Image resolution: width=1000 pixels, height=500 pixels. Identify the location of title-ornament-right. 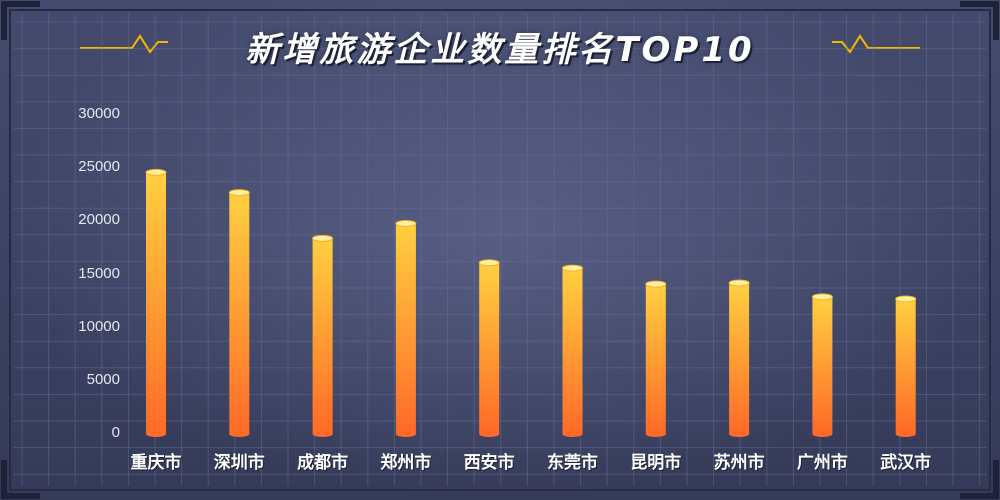
(876, 44).